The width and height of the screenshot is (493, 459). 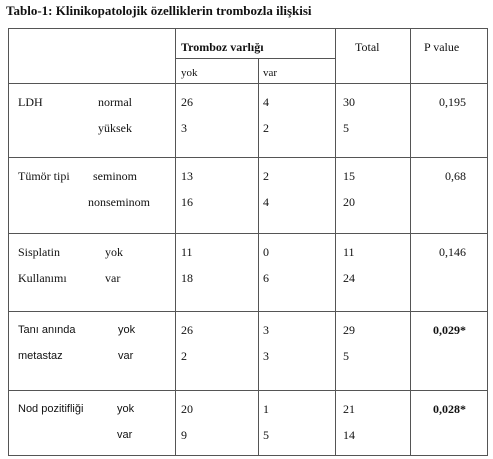 I want to click on cell-total: 14, so click(x=349, y=435).